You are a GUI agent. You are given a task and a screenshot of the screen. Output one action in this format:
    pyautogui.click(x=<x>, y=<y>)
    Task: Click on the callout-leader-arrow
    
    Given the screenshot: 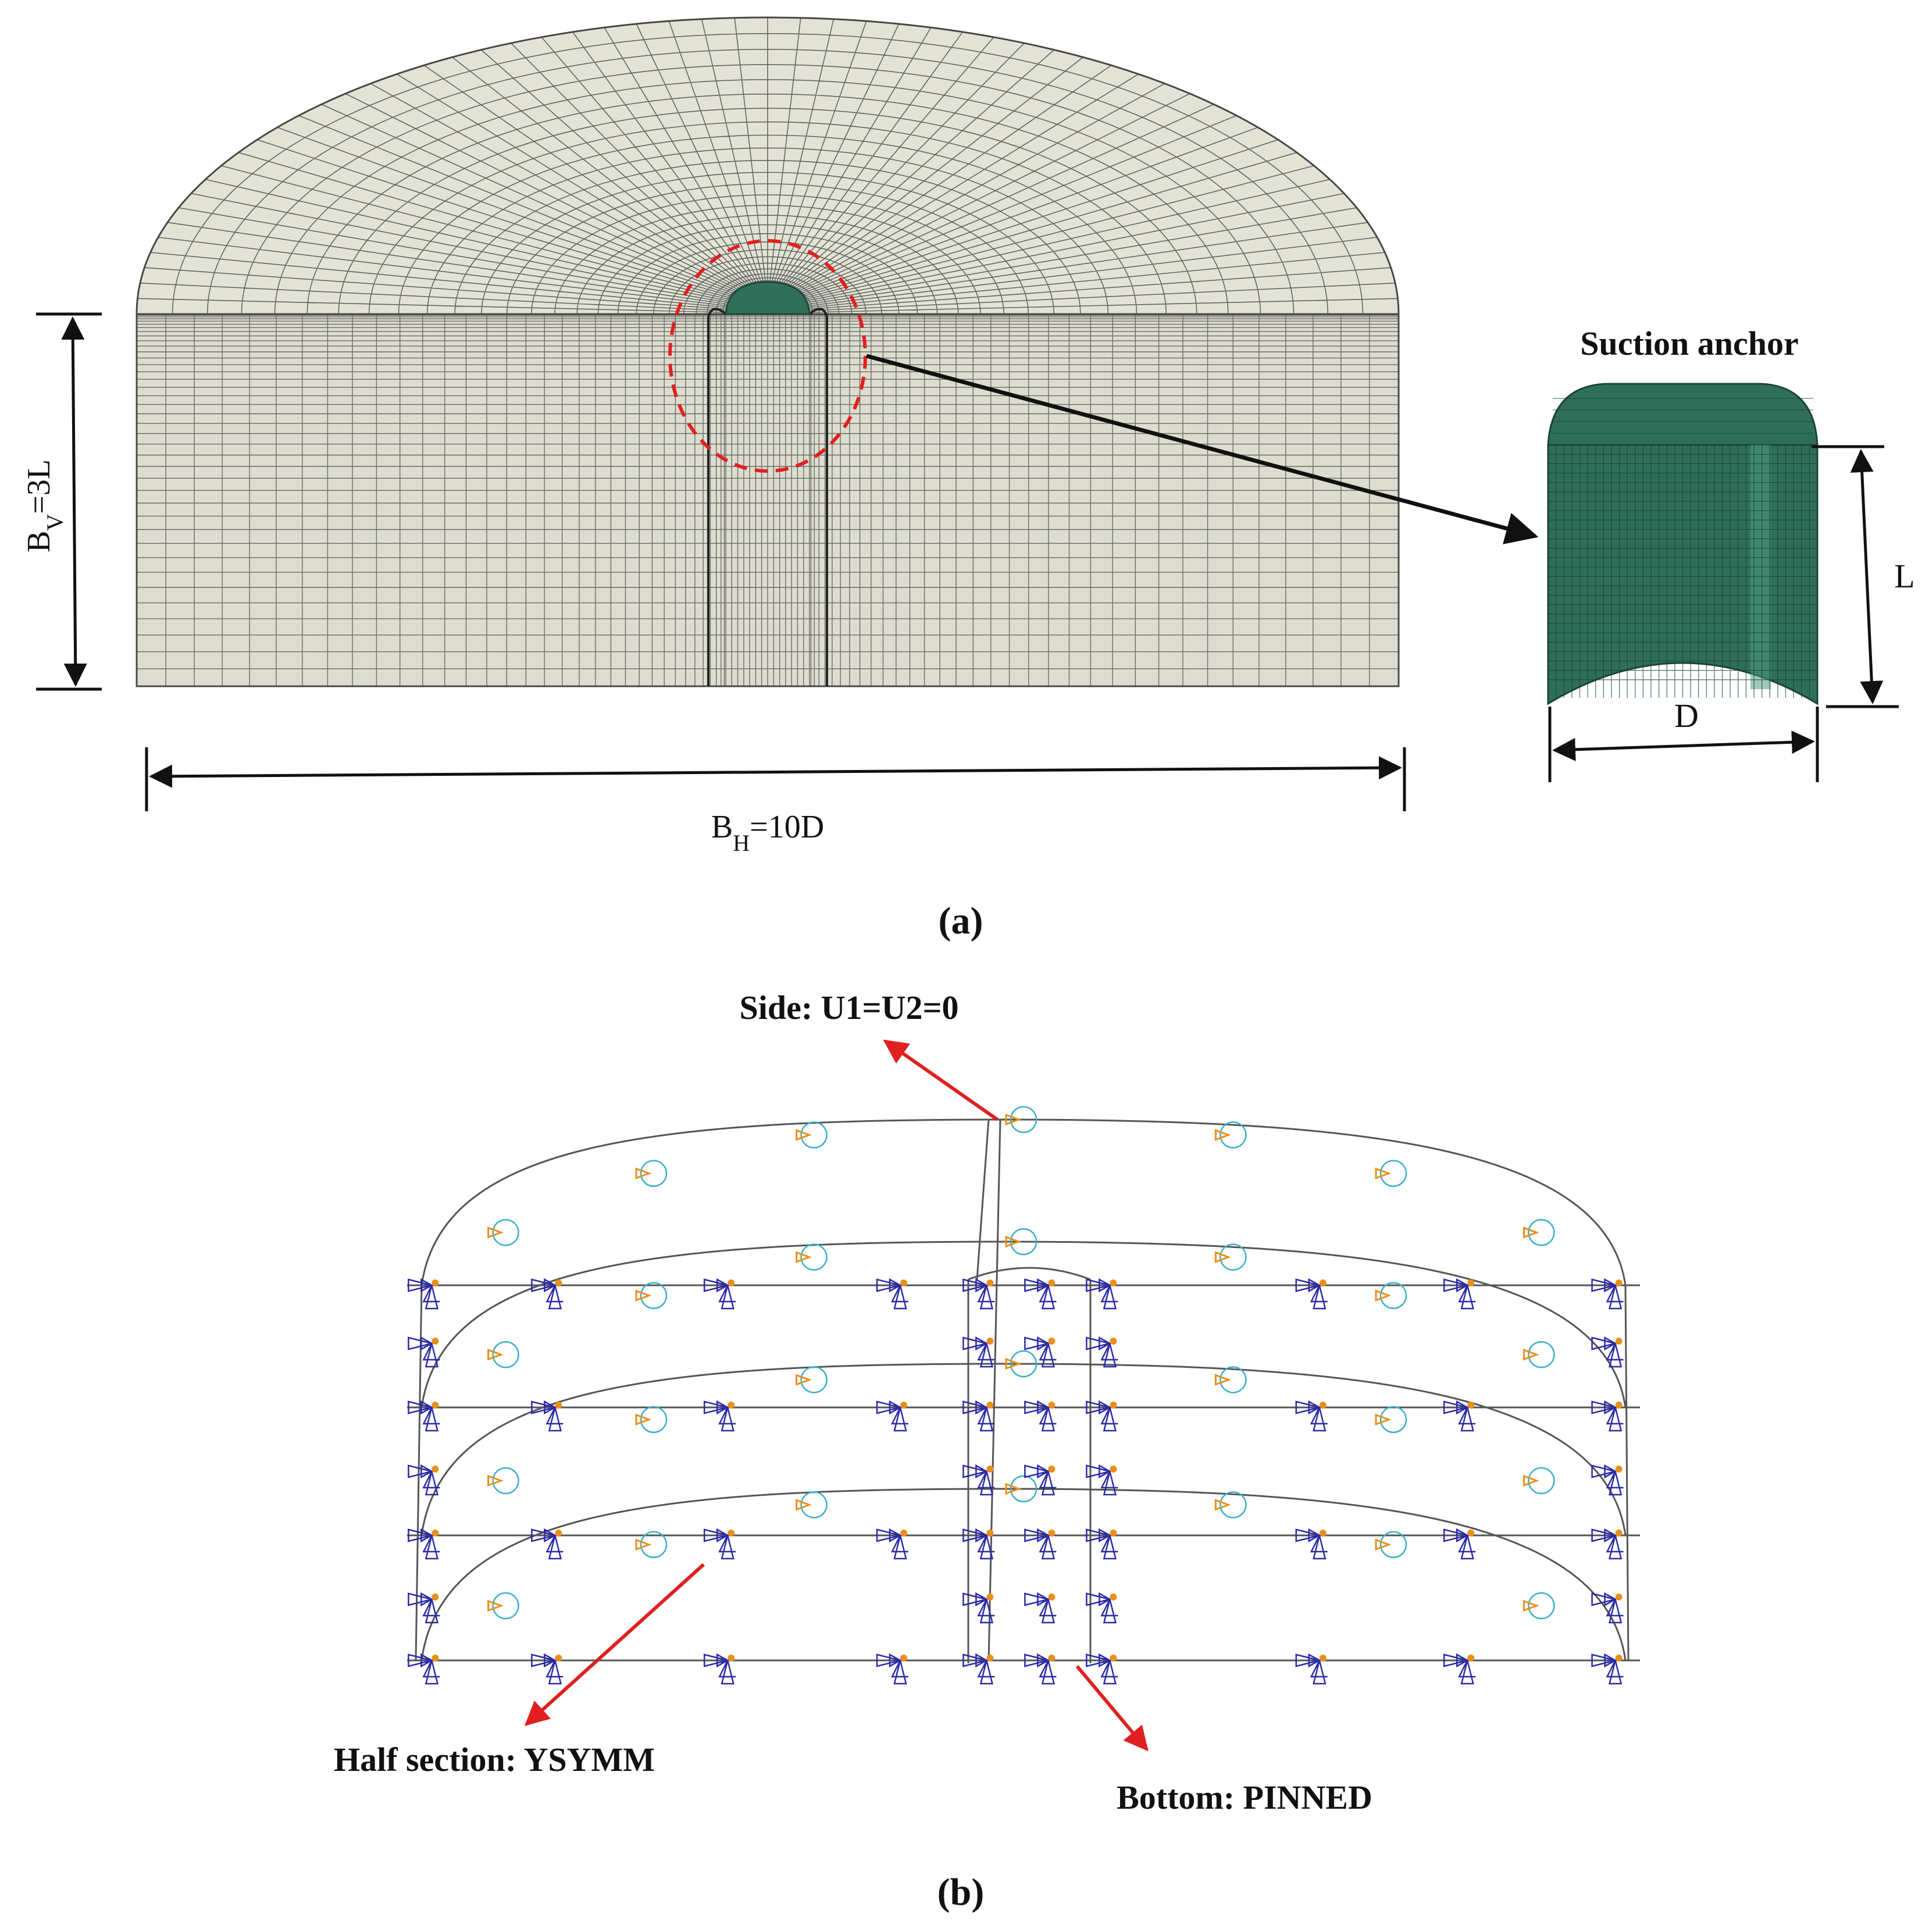 What is the action you would take?
    pyautogui.click(x=1202, y=449)
    